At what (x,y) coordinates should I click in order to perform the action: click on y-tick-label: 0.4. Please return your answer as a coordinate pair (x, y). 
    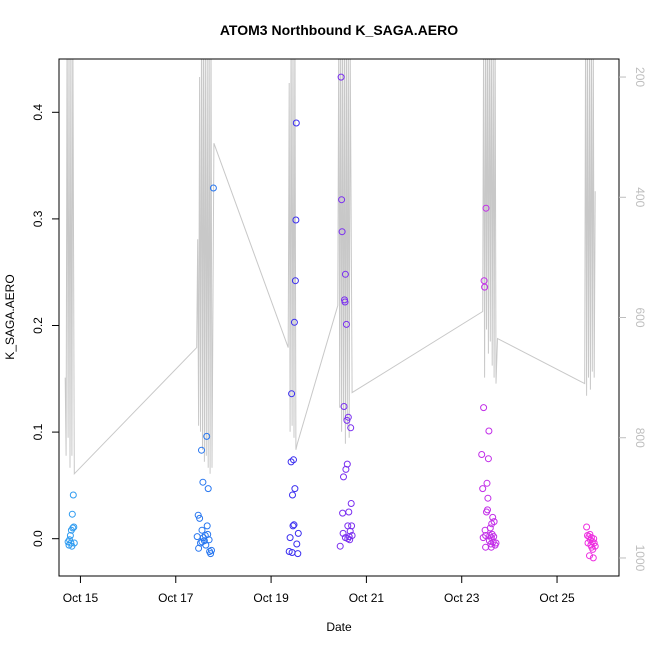
    Looking at the image, I should click on (38, 112).